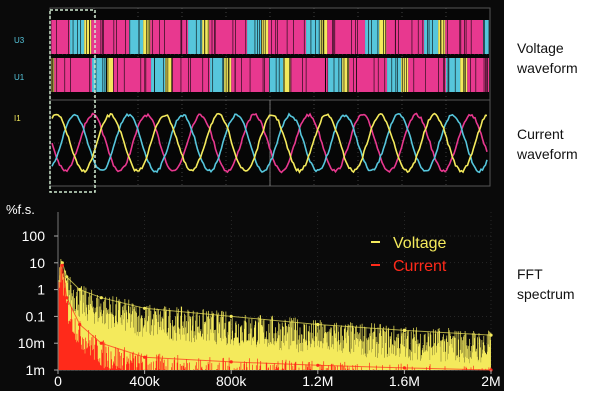  I want to click on phase-2-current-trace, so click(269, 143).